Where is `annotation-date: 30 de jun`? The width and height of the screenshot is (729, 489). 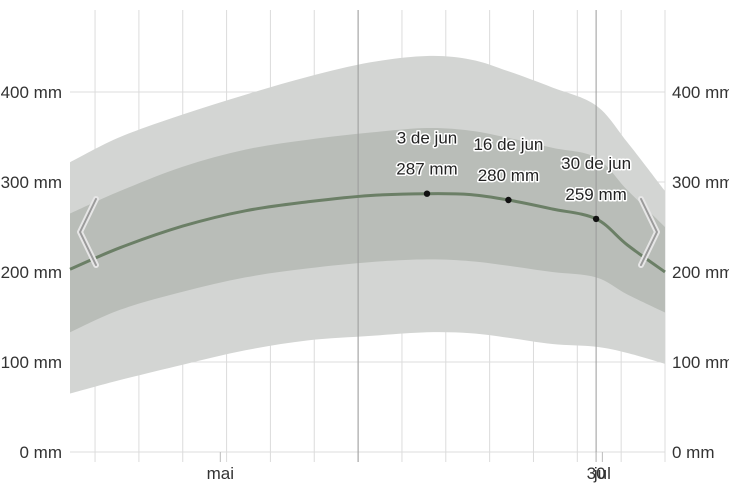 annotation-date: 30 de jun is located at coordinates (596, 163).